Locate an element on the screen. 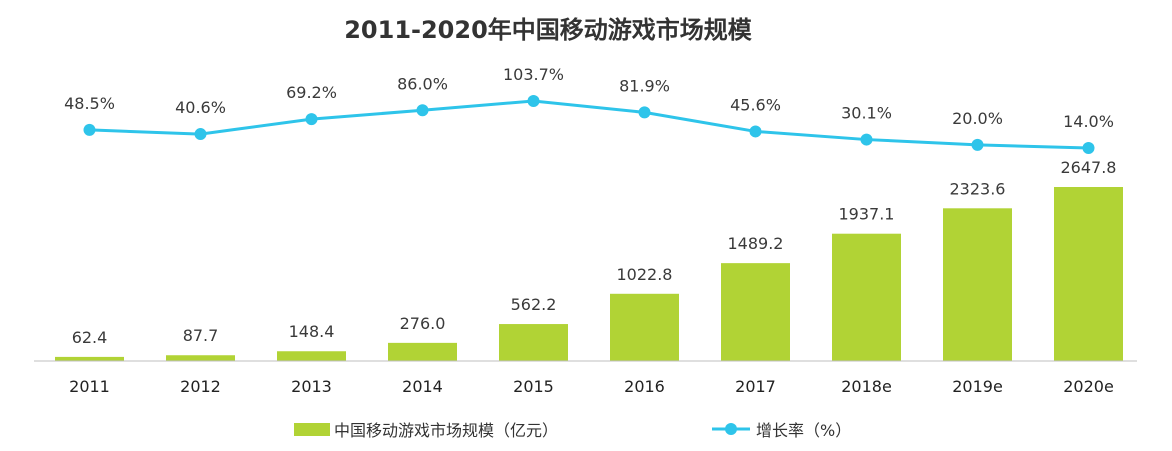 This screenshot has height=451, width=1172. bar-label-2011: 62.4 is located at coordinates (90, 337).